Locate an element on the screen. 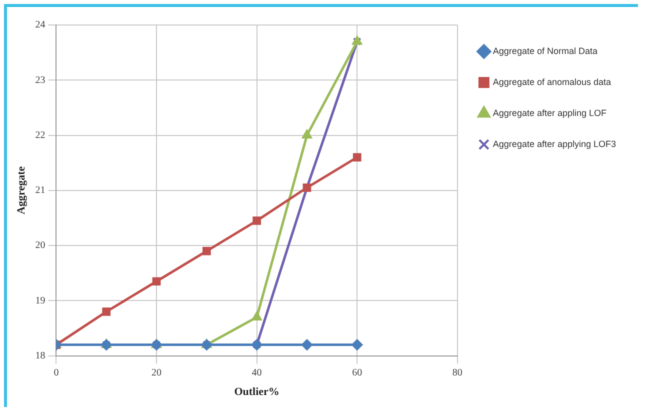  legend-label: Aggregate after applying LOF3 is located at coordinates (554, 143).